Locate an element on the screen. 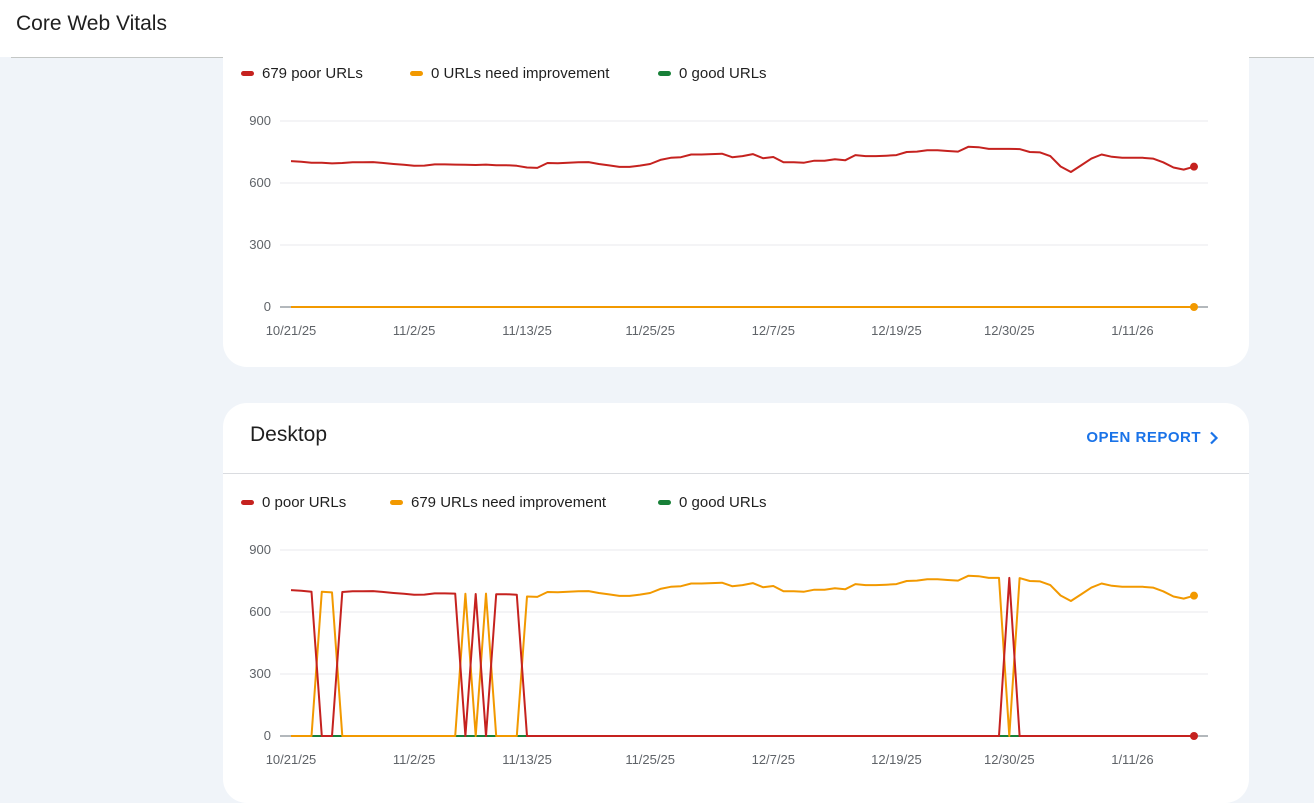 This screenshot has width=1314, height=803. open-report-label: OPEN REPORT is located at coordinates (1143, 437).